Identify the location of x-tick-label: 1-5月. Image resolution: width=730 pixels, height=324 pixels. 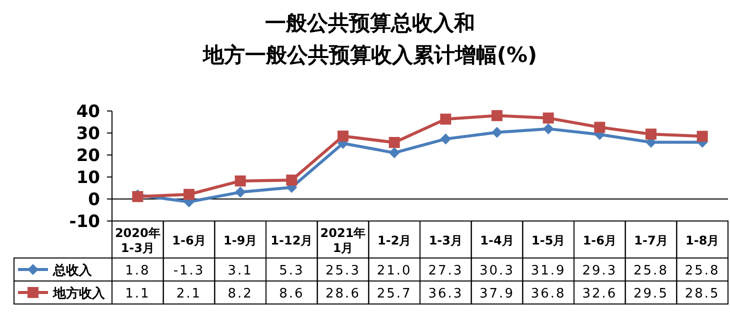
(548, 241).